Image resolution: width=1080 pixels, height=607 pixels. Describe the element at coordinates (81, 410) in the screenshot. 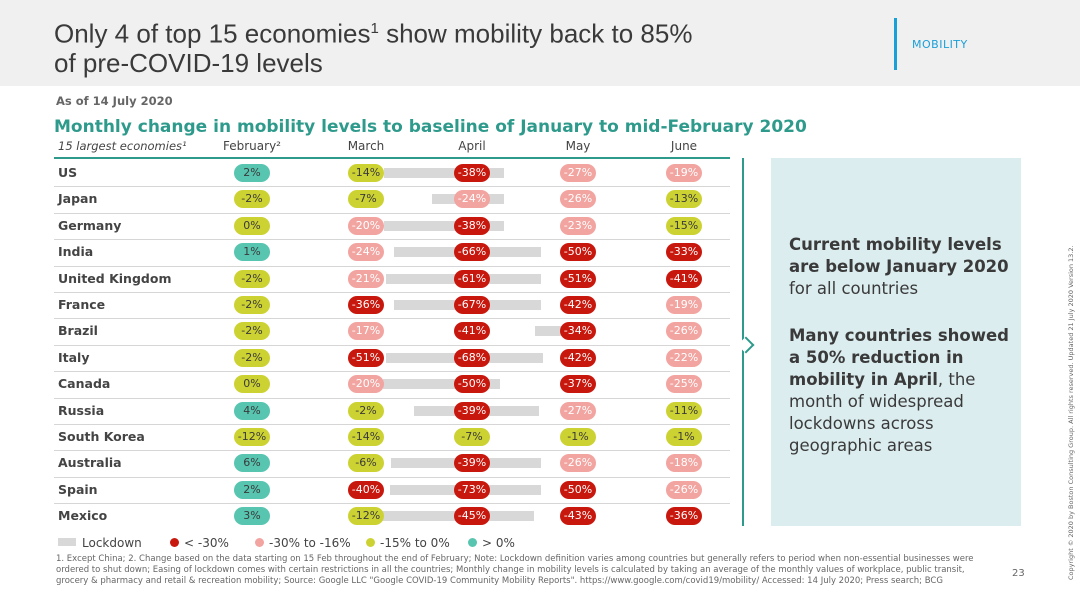

I see `country-label: Russia` at that location.